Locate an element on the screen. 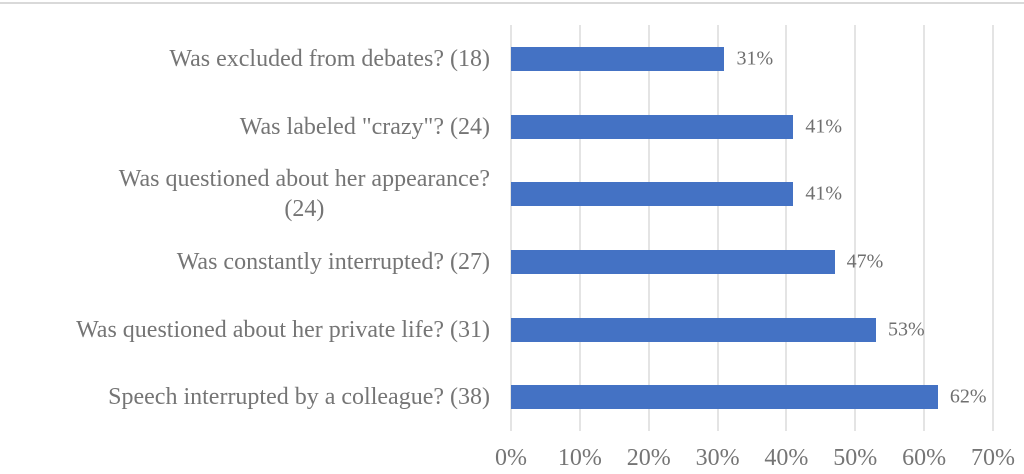 This screenshot has width=1024, height=474. x-tick-label: 20% is located at coordinates (648, 458).